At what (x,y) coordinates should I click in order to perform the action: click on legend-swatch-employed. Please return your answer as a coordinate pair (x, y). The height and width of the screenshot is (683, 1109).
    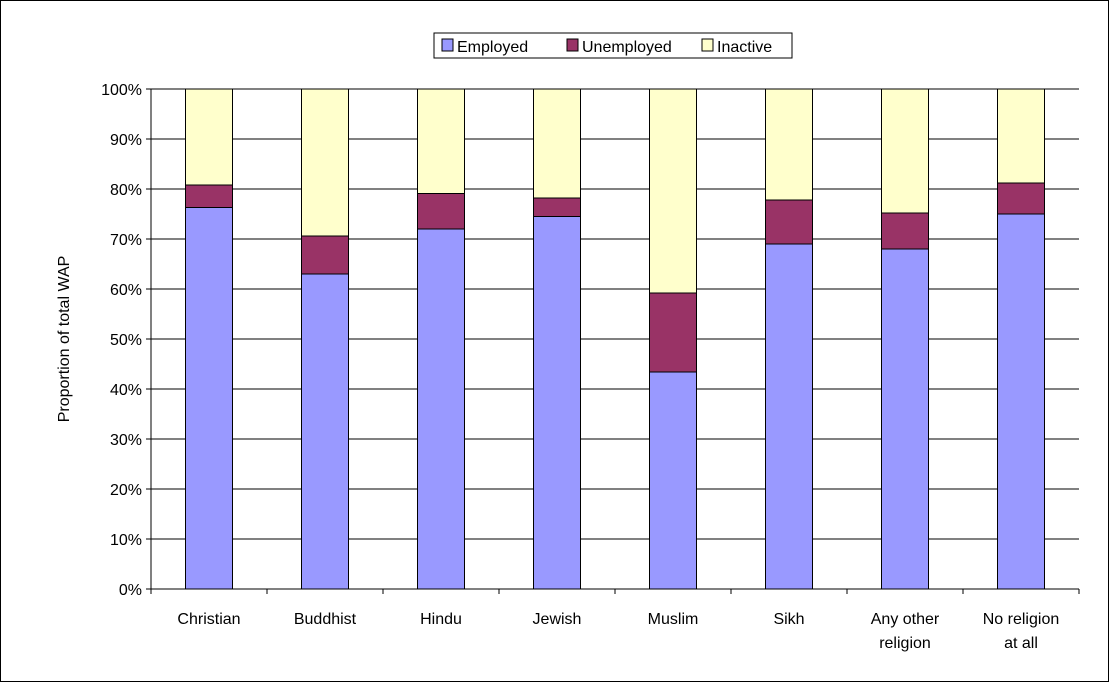
    Looking at the image, I should click on (447, 45).